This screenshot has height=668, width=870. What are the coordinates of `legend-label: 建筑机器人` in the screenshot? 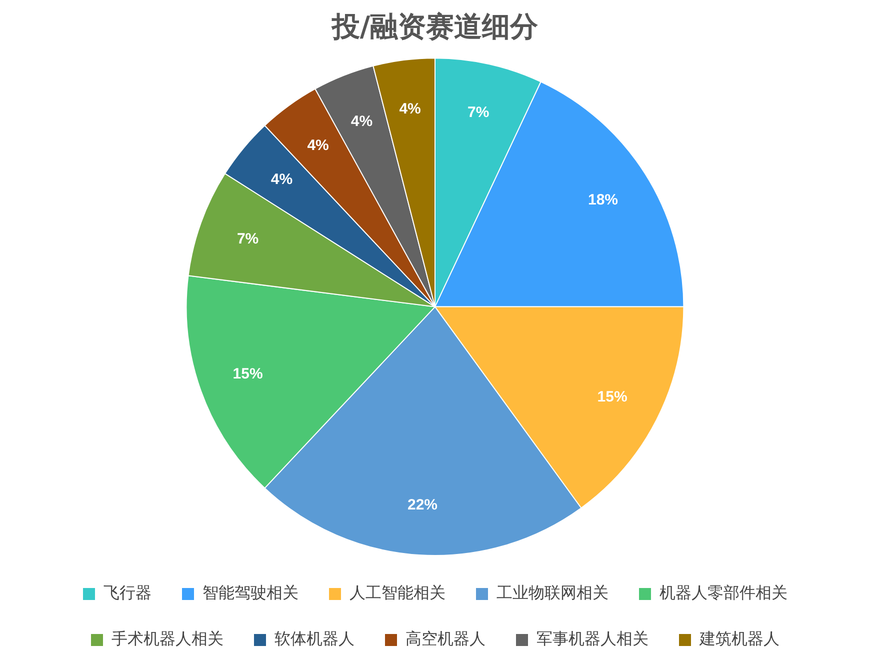 It's located at (739, 638).